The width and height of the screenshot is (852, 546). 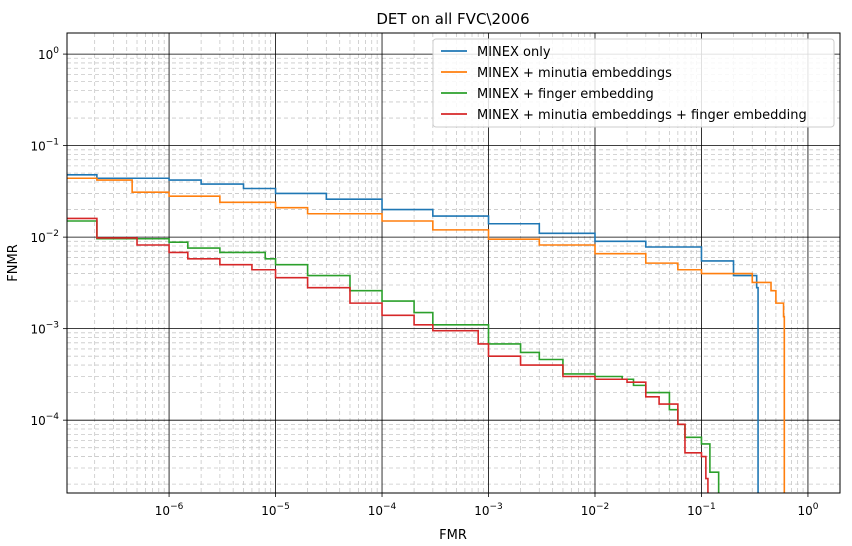 What do you see at coordinates (44, 146) in the screenshot?
I see `y-tick-label: 10⁻¹` at bounding box center [44, 146].